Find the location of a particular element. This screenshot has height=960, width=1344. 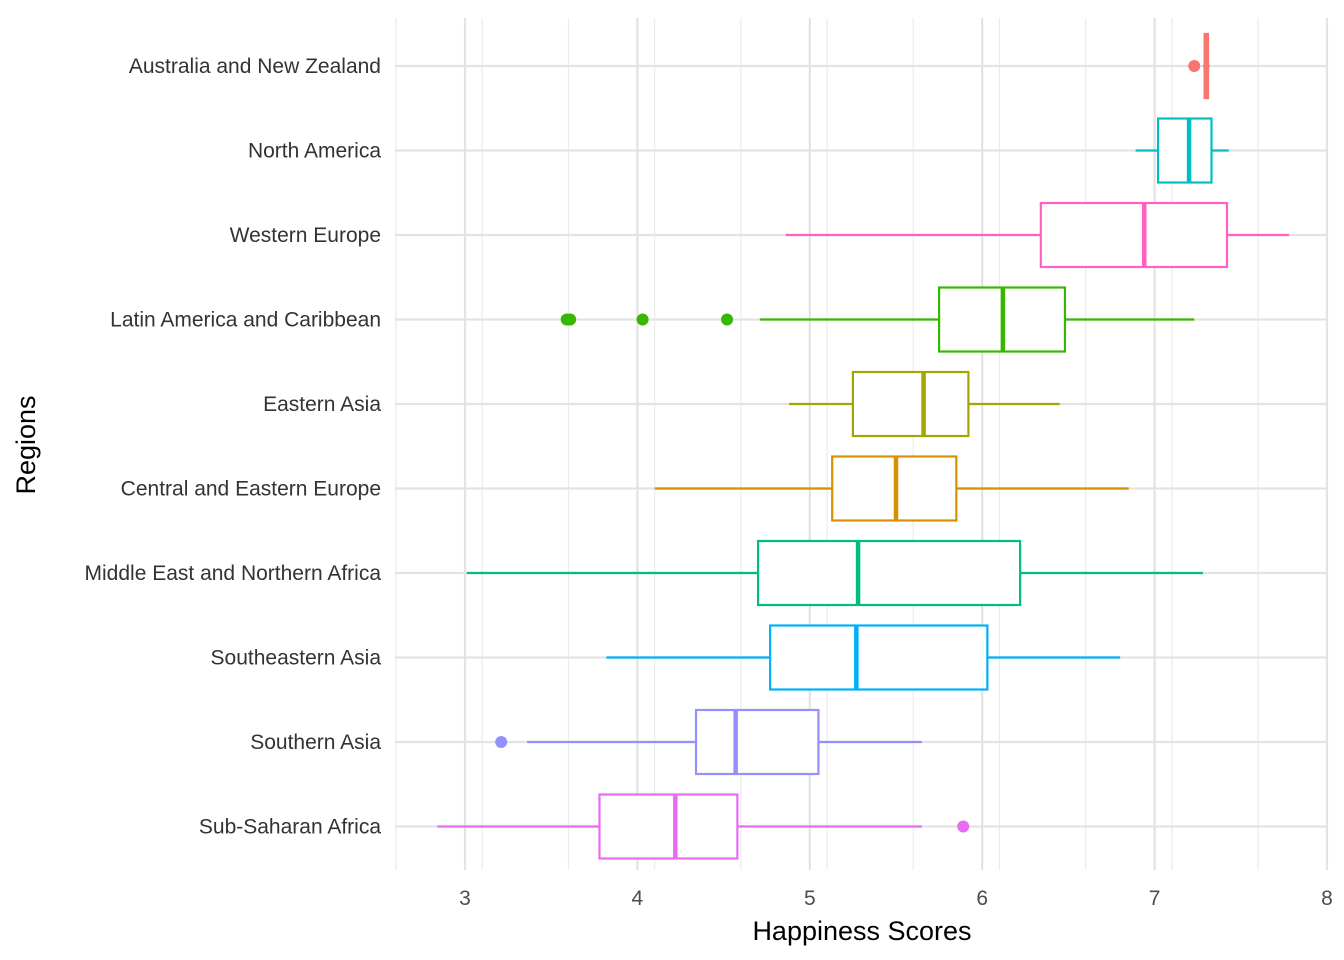

box-sub-saharan-africa is located at coordinates (703, 826).